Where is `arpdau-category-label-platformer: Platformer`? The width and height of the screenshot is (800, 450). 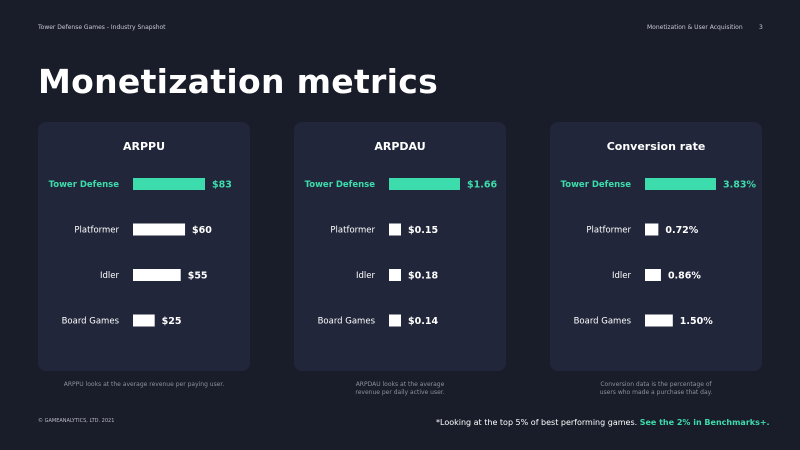
arpdau-category-label-platformer: Platformer is located at coordinates (352, 231).